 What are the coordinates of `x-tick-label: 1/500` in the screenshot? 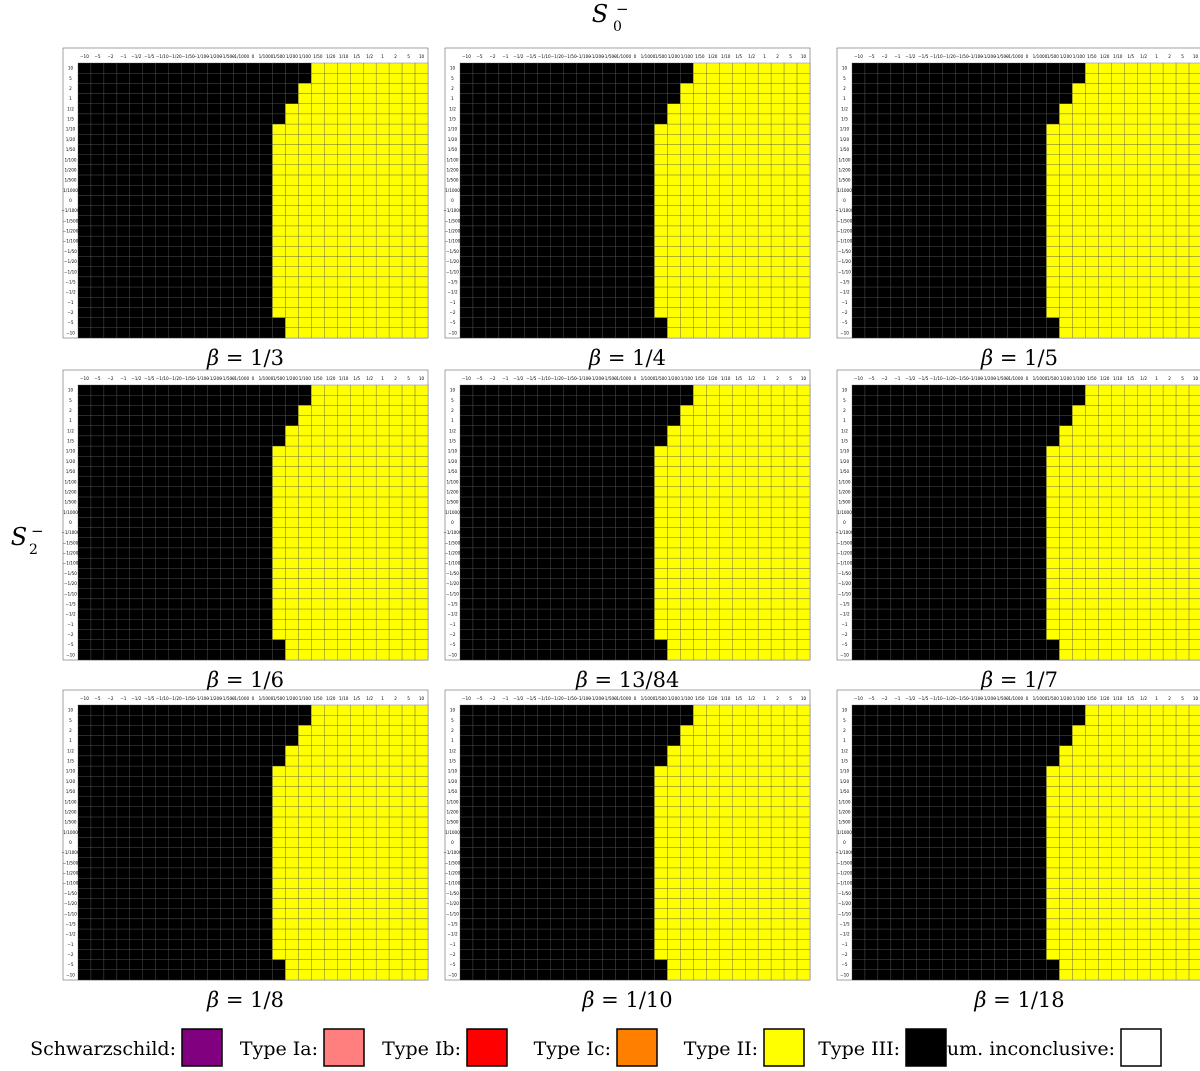 It's located at (1053, 378).